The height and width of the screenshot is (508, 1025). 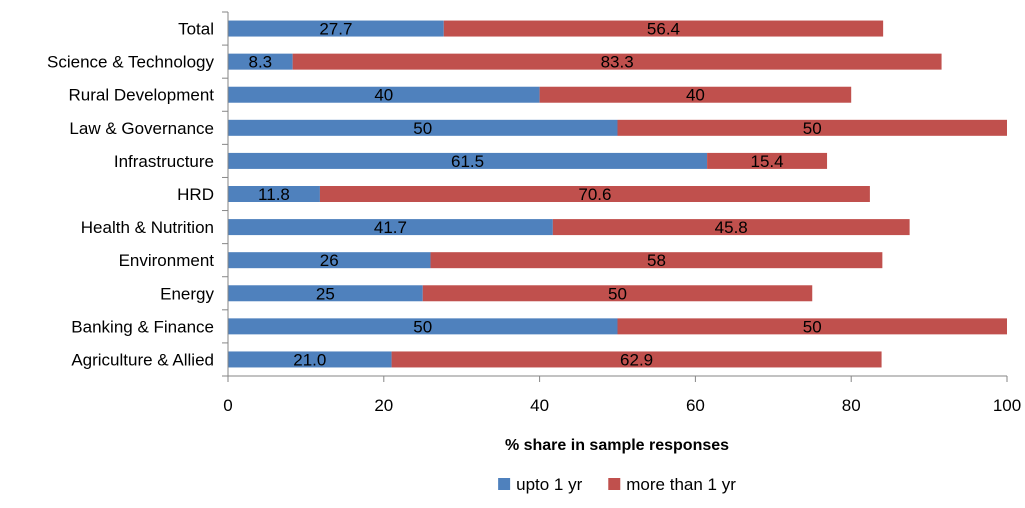 I want to click on x-tick-label: 100, so click(x=1007, y=405).